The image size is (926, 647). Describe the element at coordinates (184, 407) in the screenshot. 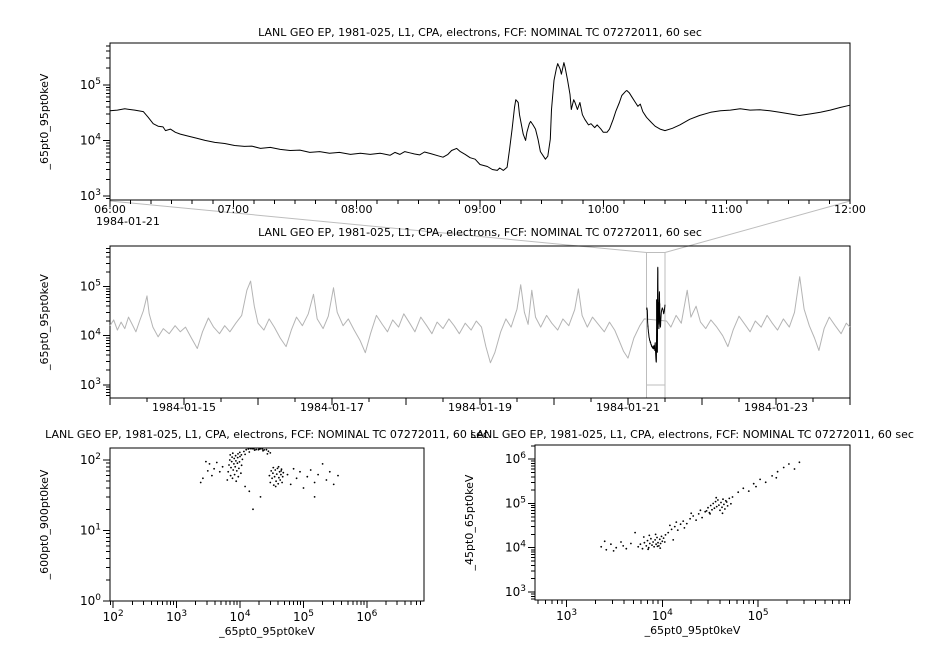

I see `x-tick-label: 1984-01-15` at that location.